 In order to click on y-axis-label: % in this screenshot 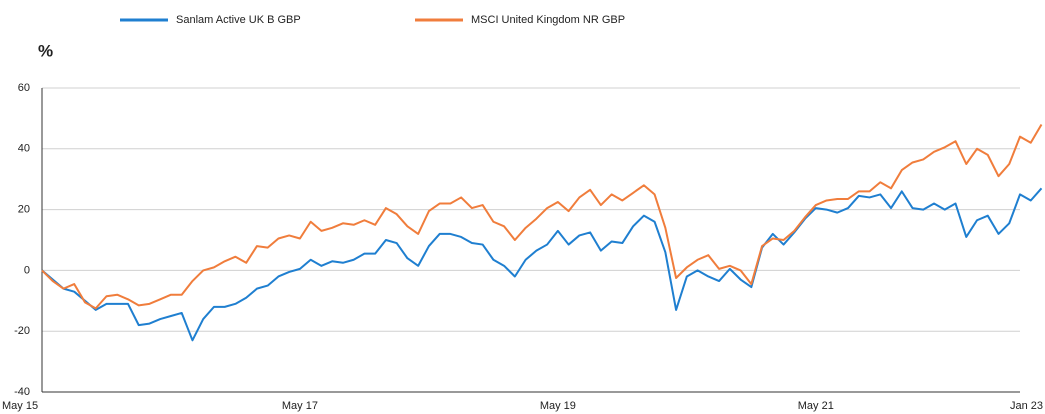, I will do `click(45, 50)`.